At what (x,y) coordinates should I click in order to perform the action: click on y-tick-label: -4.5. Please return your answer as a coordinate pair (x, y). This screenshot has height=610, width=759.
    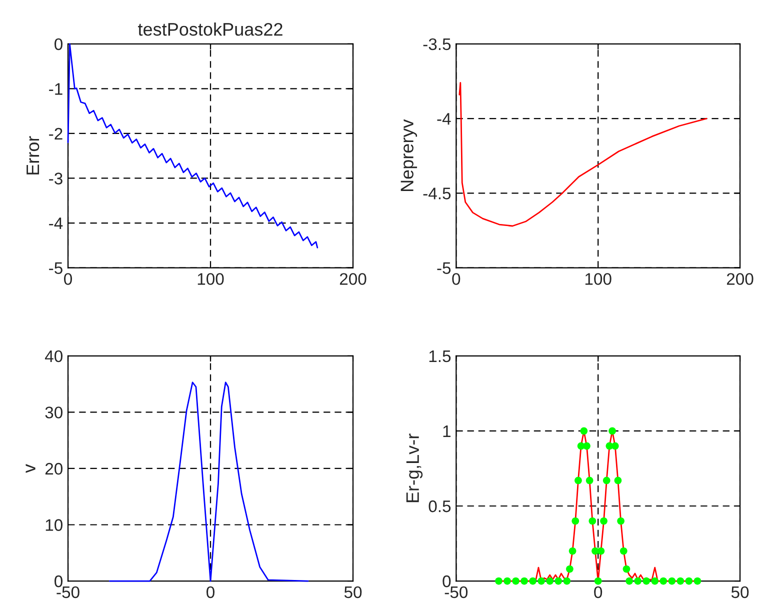
    Looking at the image, I should click on (437, 194).